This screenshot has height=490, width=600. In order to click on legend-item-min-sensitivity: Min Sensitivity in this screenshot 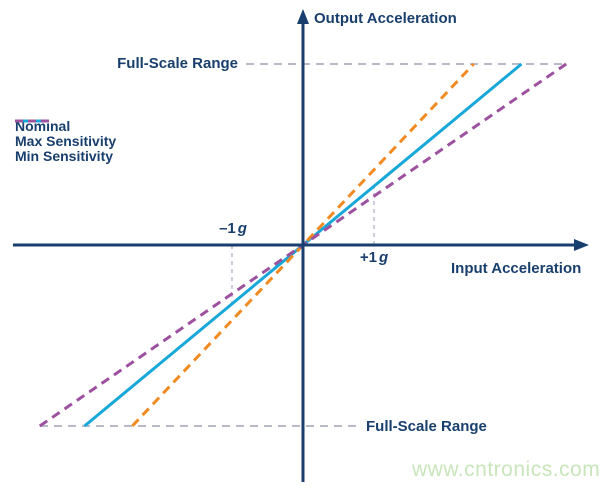, I will do `click(65, 141)`.